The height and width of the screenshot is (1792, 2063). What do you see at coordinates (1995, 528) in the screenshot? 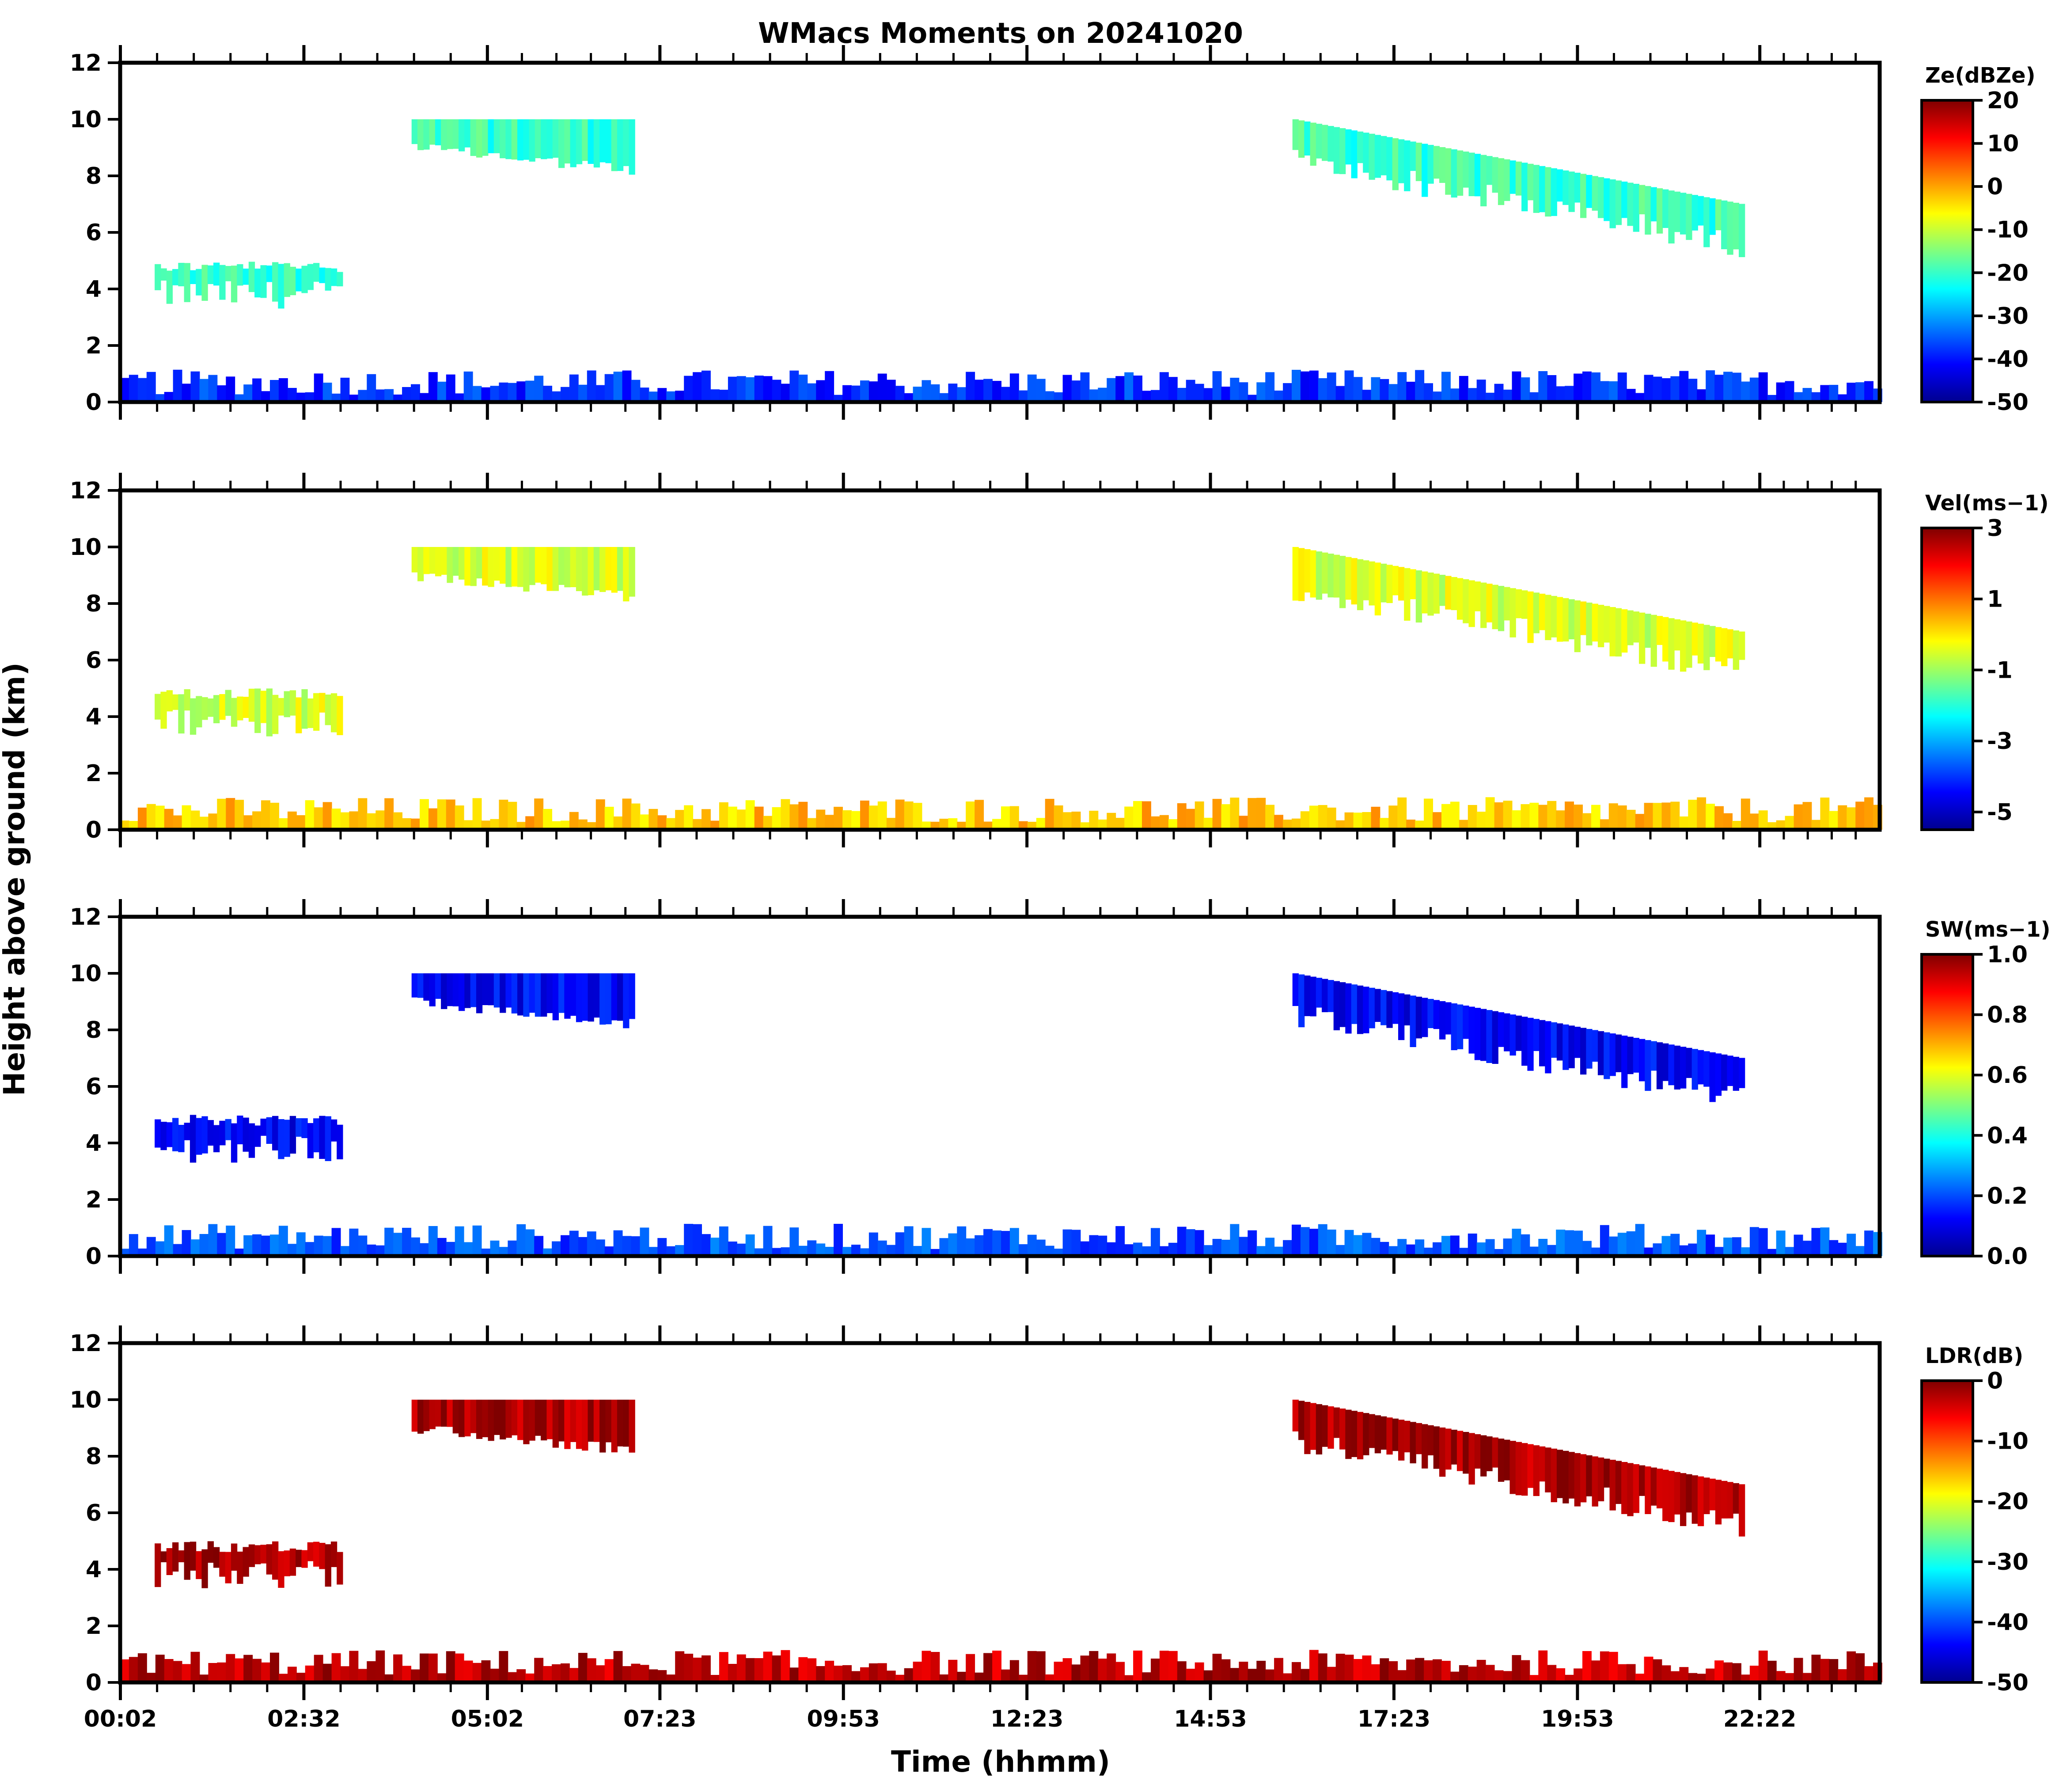
I see `colorbar-tick-label: 3` at bounding box center [1995, 528].